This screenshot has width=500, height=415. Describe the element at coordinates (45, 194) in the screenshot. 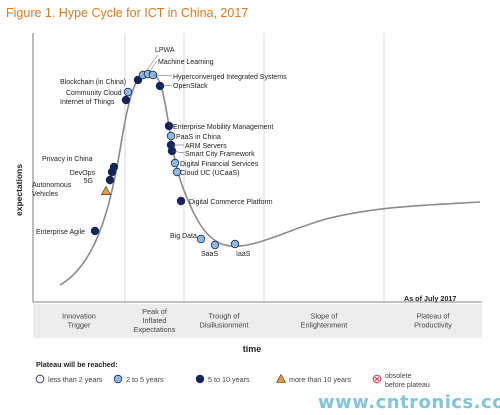

I see `tech-label: Vehicles` at that location.